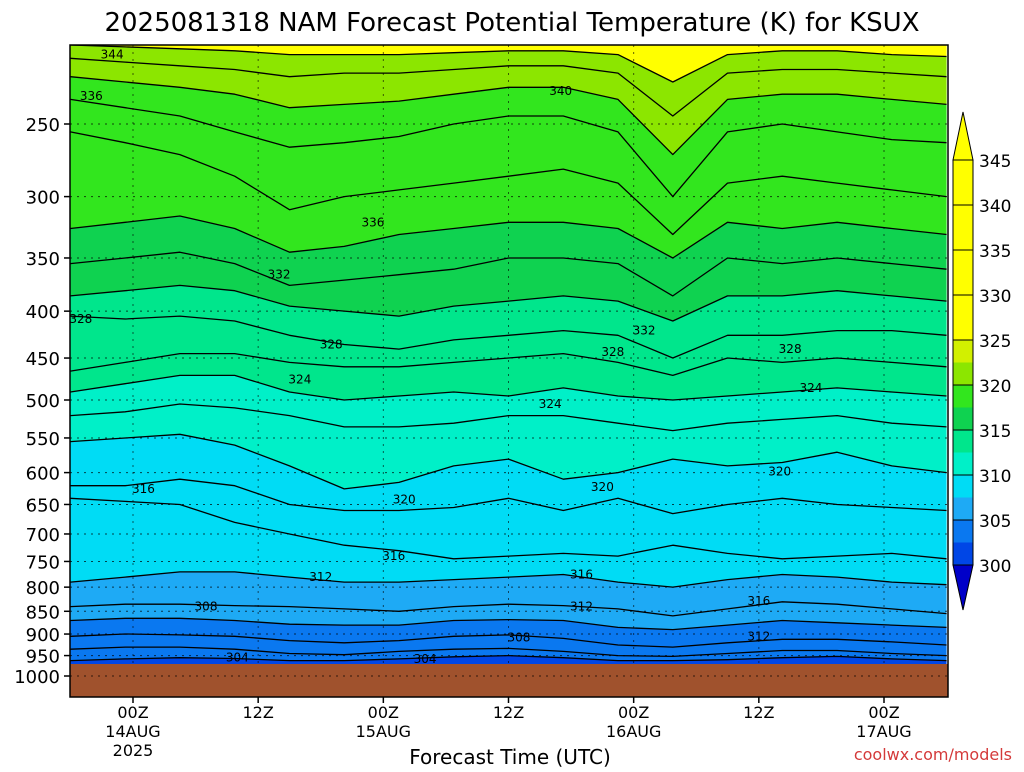  What do you see at coordinates (995, 342) in the screenshot?
I see `colorbar-label: 325` at bounding box center [995, 342].